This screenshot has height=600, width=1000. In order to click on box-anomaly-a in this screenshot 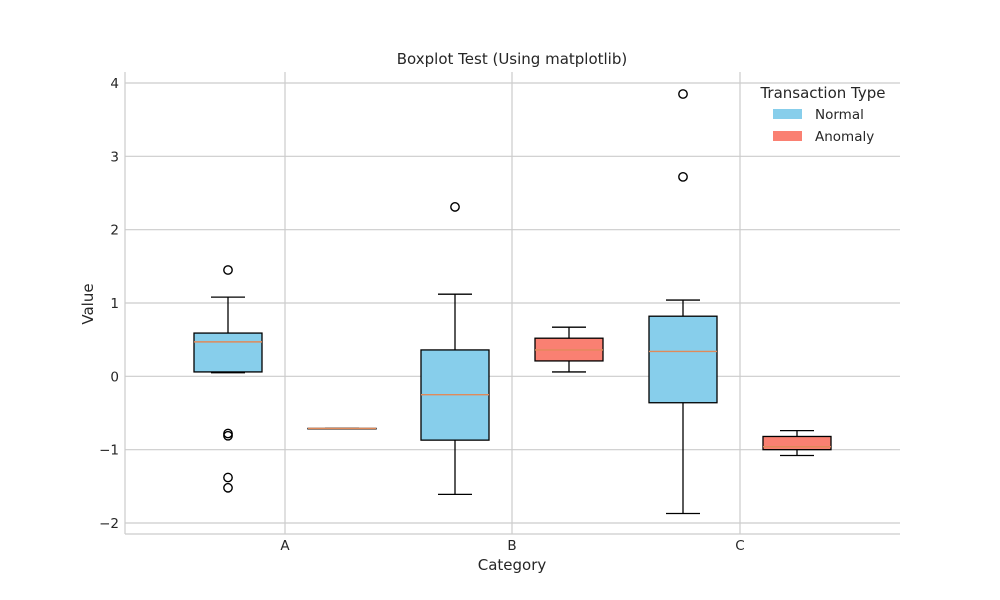, I will do `click(342, 428)`.